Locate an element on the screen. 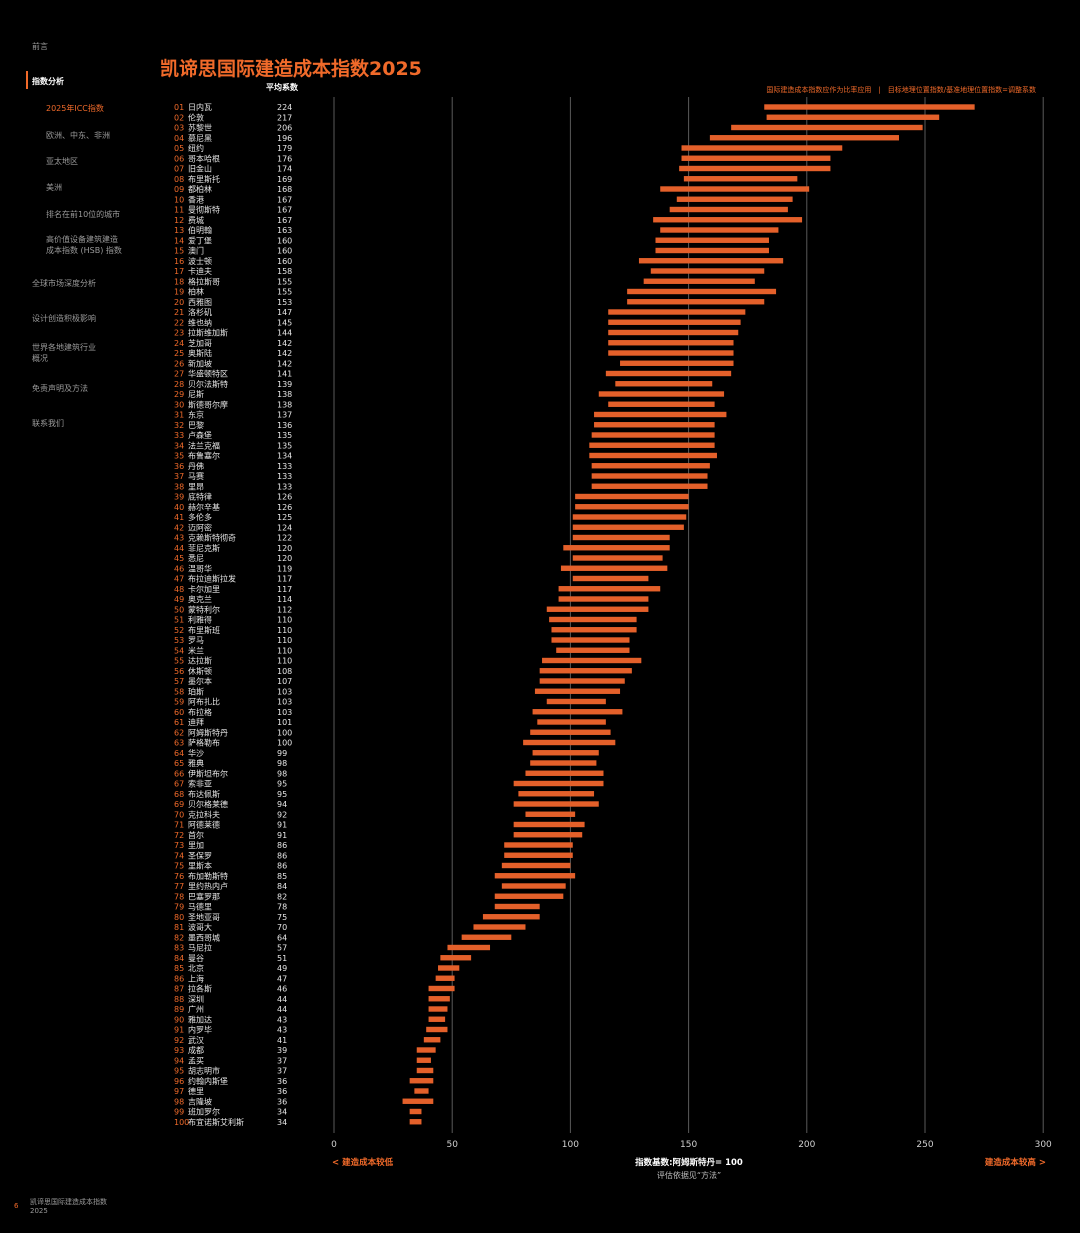  value-label: 110 is located at coordinates (284, 630).